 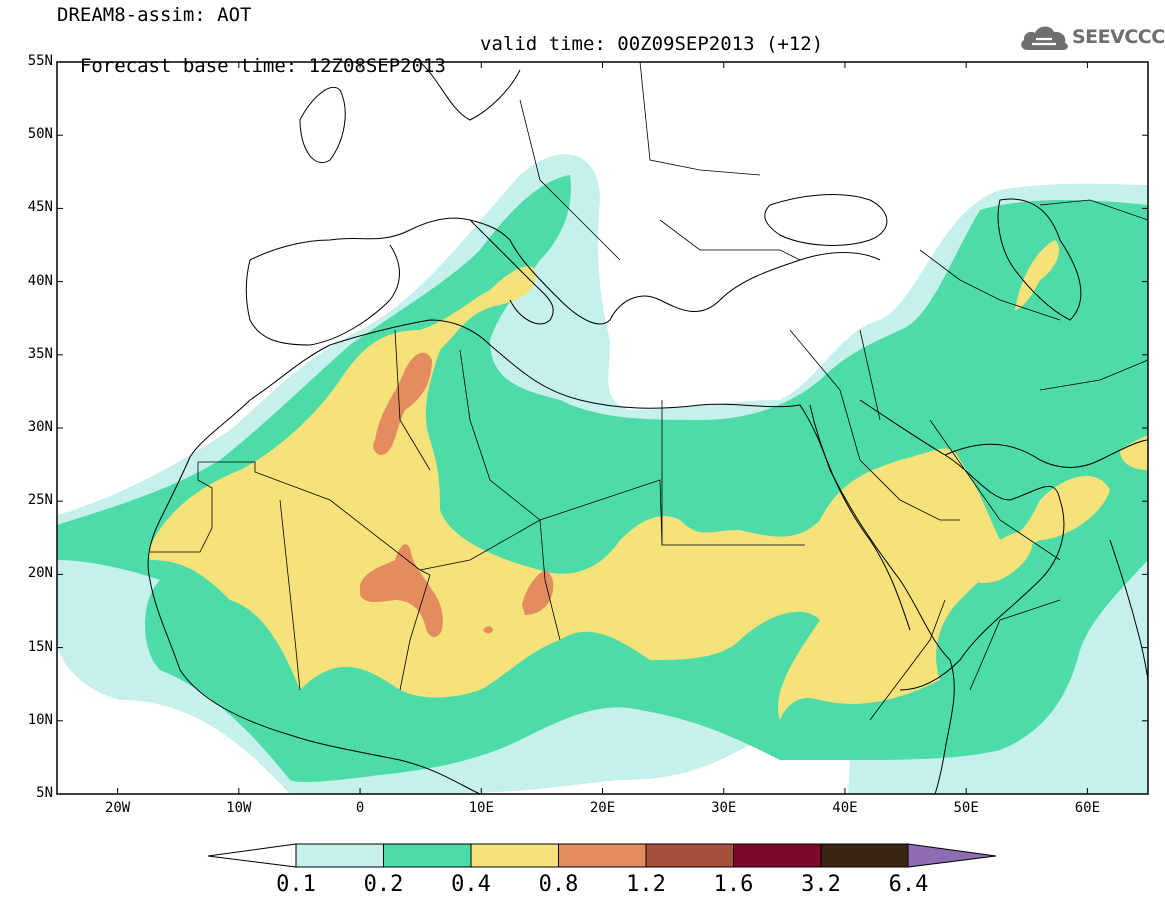 I want to click on lat-label: 30N, so click(x=40, y=427).